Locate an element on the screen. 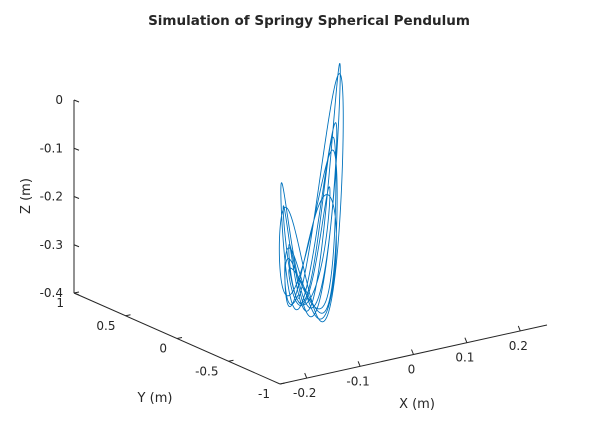 The height and width of the screenshot is (434, 599). x-axis-label: X (m) is located at coordinates (417, 404).